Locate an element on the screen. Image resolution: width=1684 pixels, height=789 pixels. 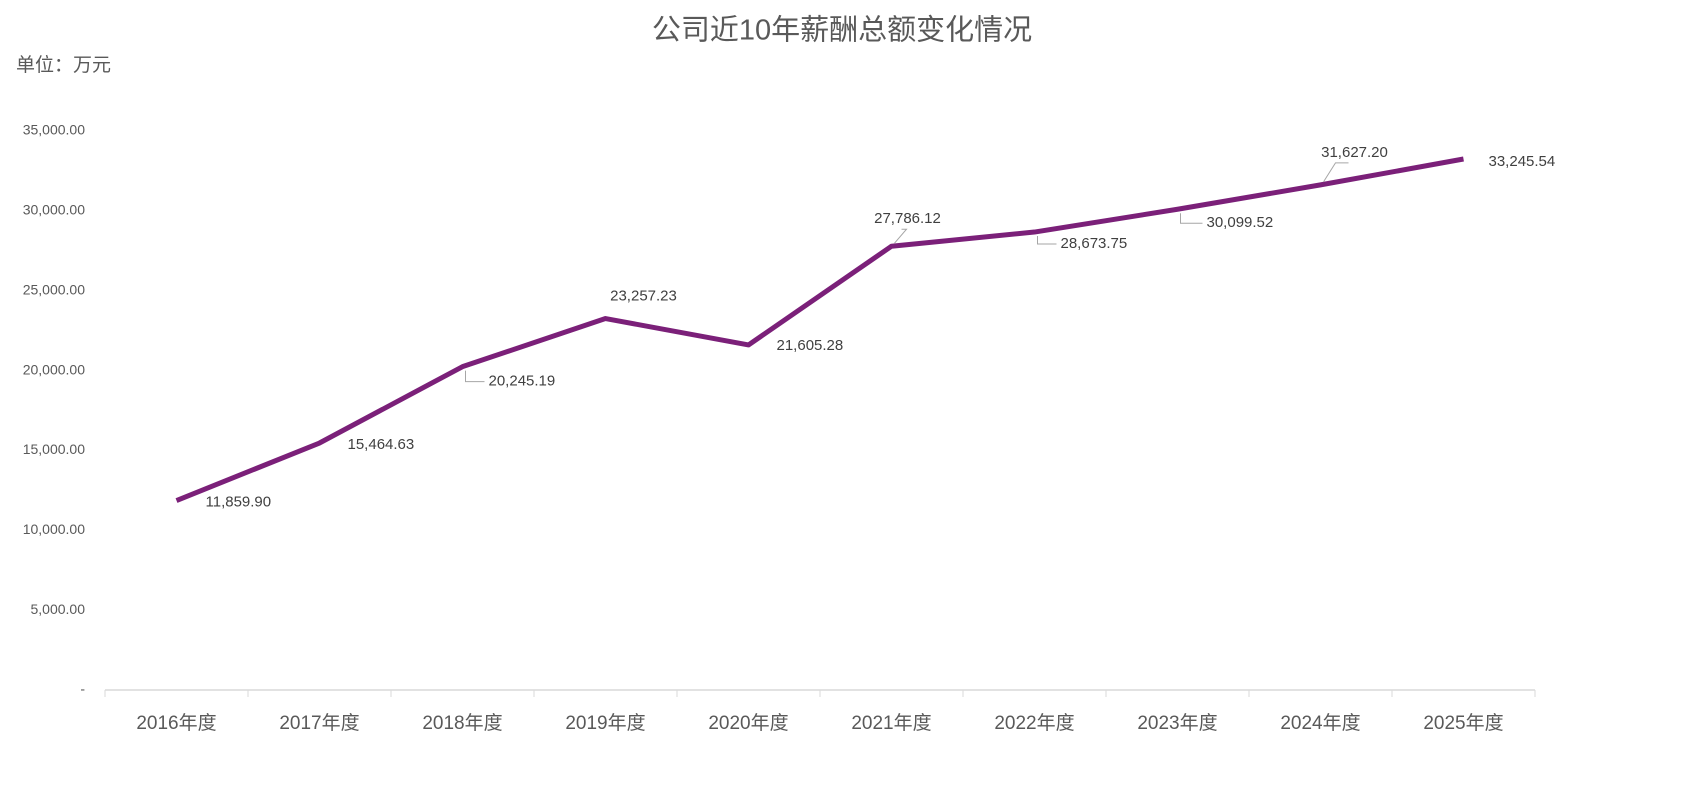
y-tick-label: - is located at coordinates (82, 689).